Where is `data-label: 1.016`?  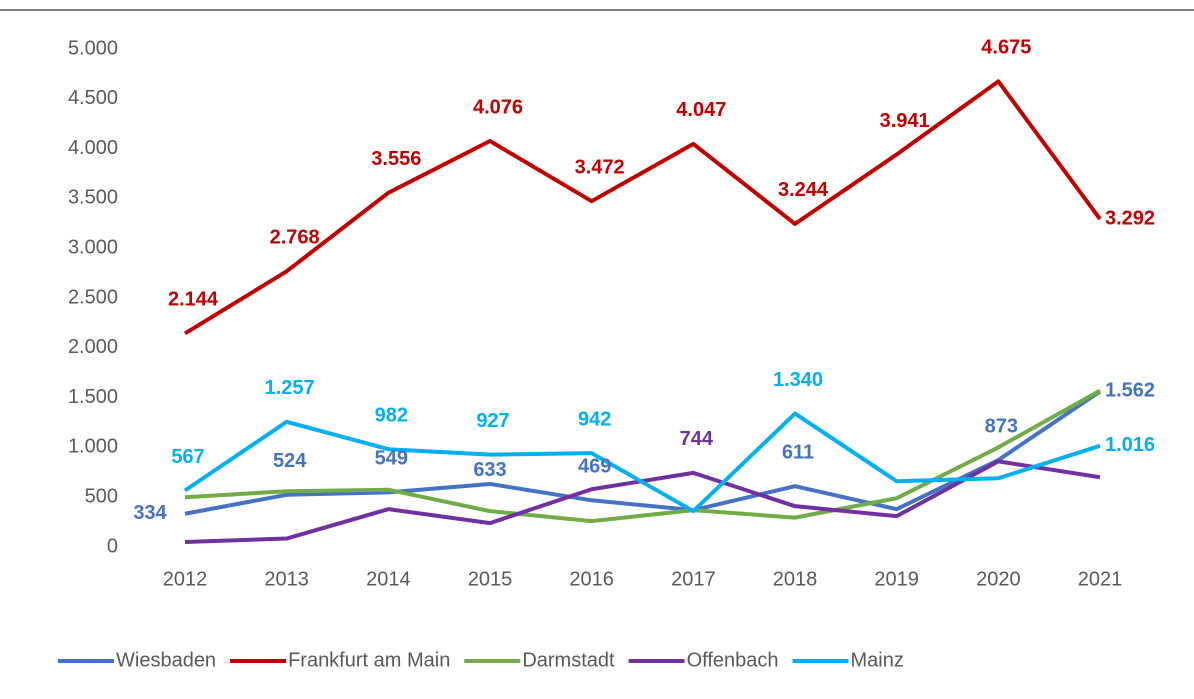
data-label: 1.016 is located at coordinates (1130, 445).